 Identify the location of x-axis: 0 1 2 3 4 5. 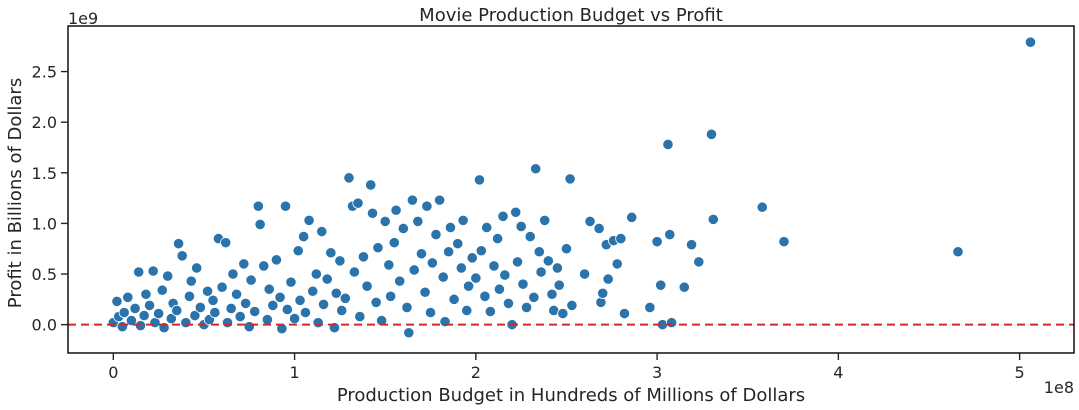
(566, 367).